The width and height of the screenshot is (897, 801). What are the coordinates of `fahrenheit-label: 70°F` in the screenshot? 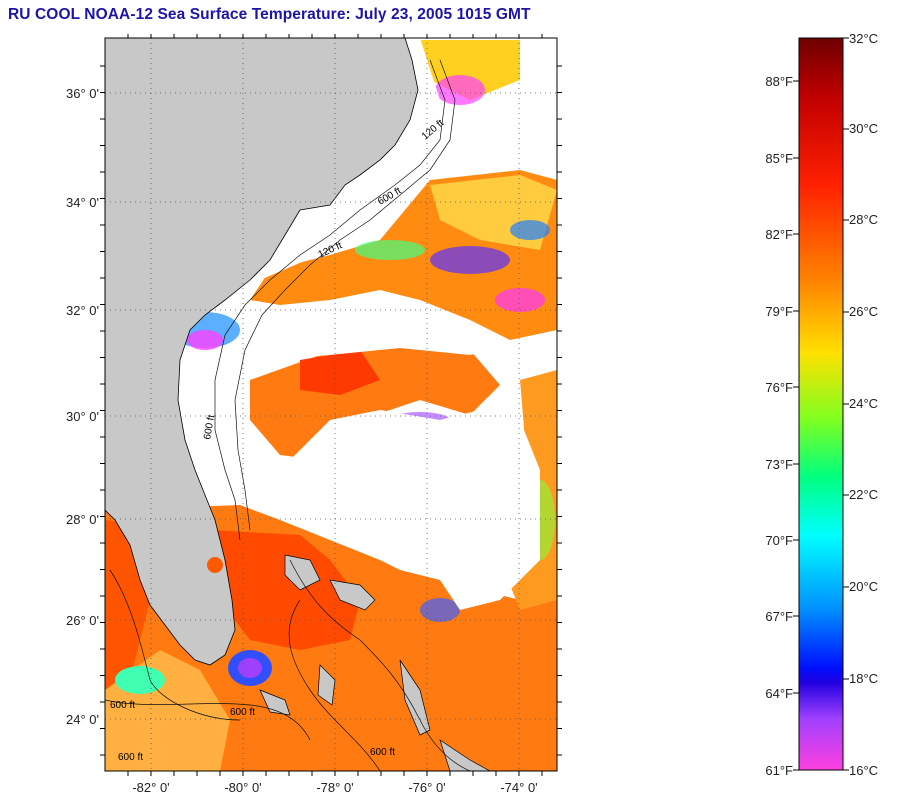 It's located at (779, 540).